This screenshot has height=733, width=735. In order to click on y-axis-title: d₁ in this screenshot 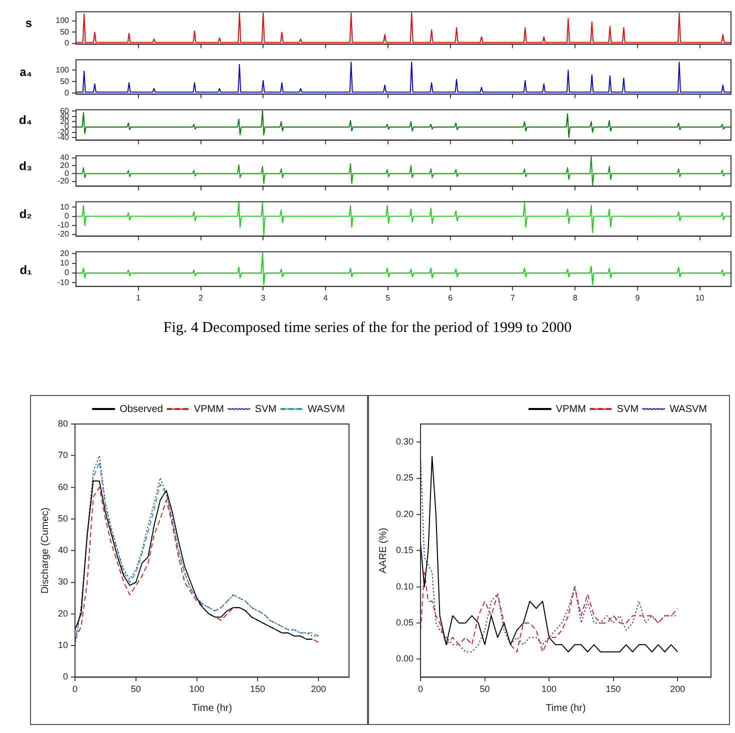, I will do `click(25, 270)`.